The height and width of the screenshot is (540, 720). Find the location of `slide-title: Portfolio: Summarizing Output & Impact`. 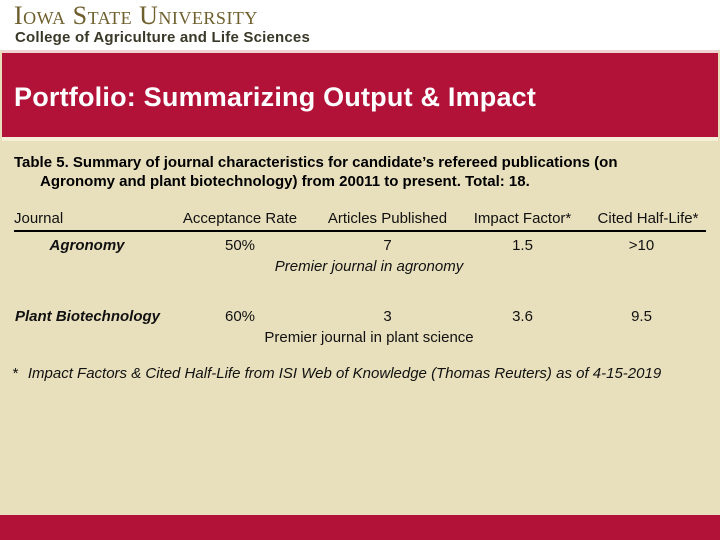

slide-title: Portfolio: Summarizing Output & Impact is located at coordinates (275, 97).